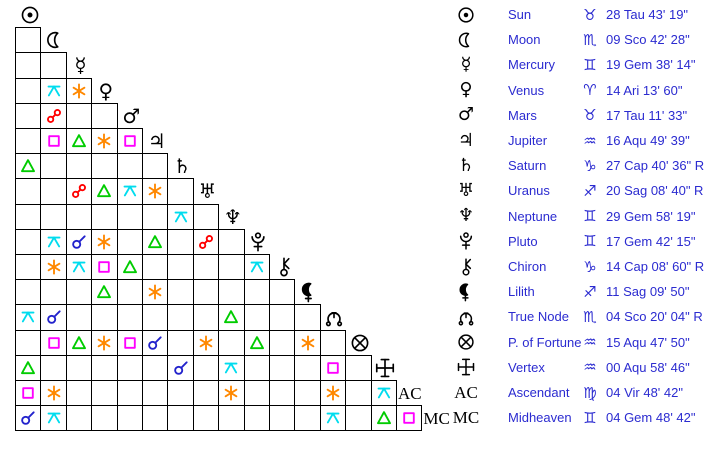 Image resolution: width=705 pixels, height=450 pixels. Describe the element at coordinates (333, 342) in the screenshot. I see `aspect-cell-p_fortune-true_node` at that location.